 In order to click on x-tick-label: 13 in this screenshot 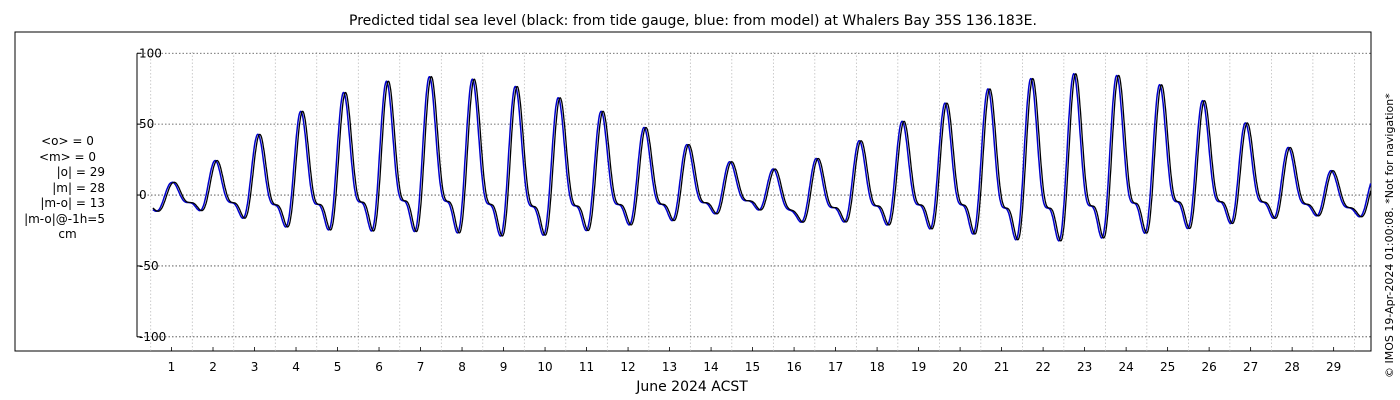, I will do `click(669, 367)`.